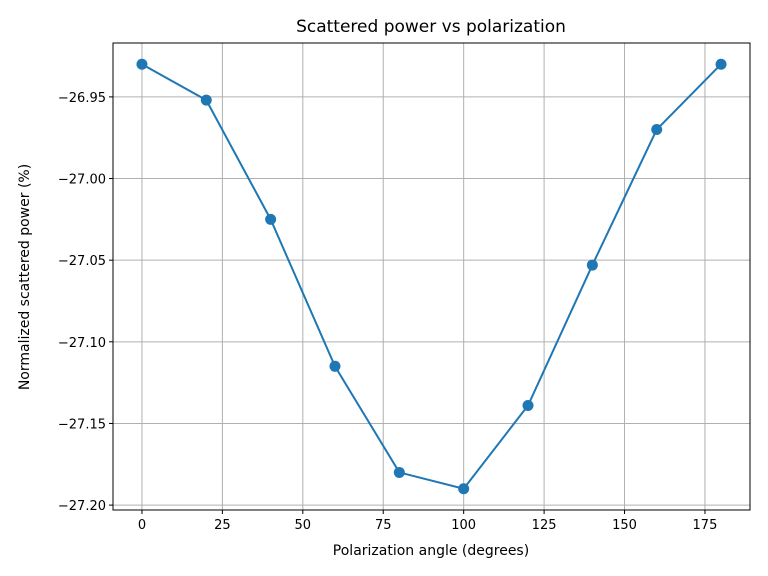 This screenshot has height=576, width=768. Describe the element at coordinates (82, 261) in the screenshot. I see `y-tick-label: −27.05` at that location.